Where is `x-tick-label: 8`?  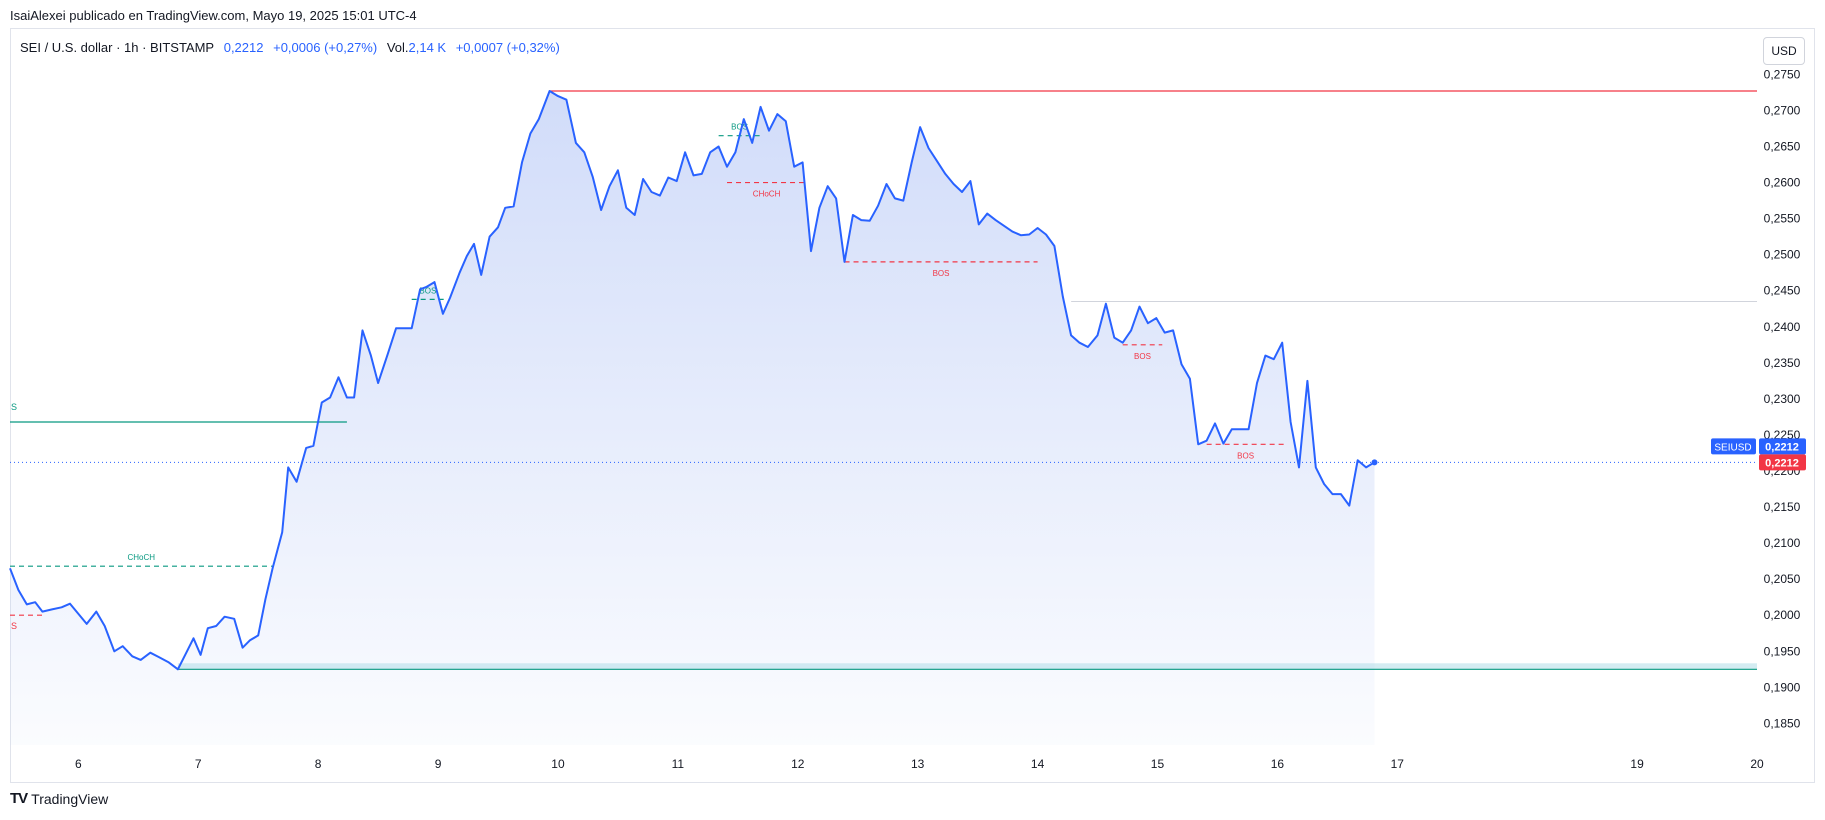
x-tick-label: 8 is located at coordinates (318, 764).